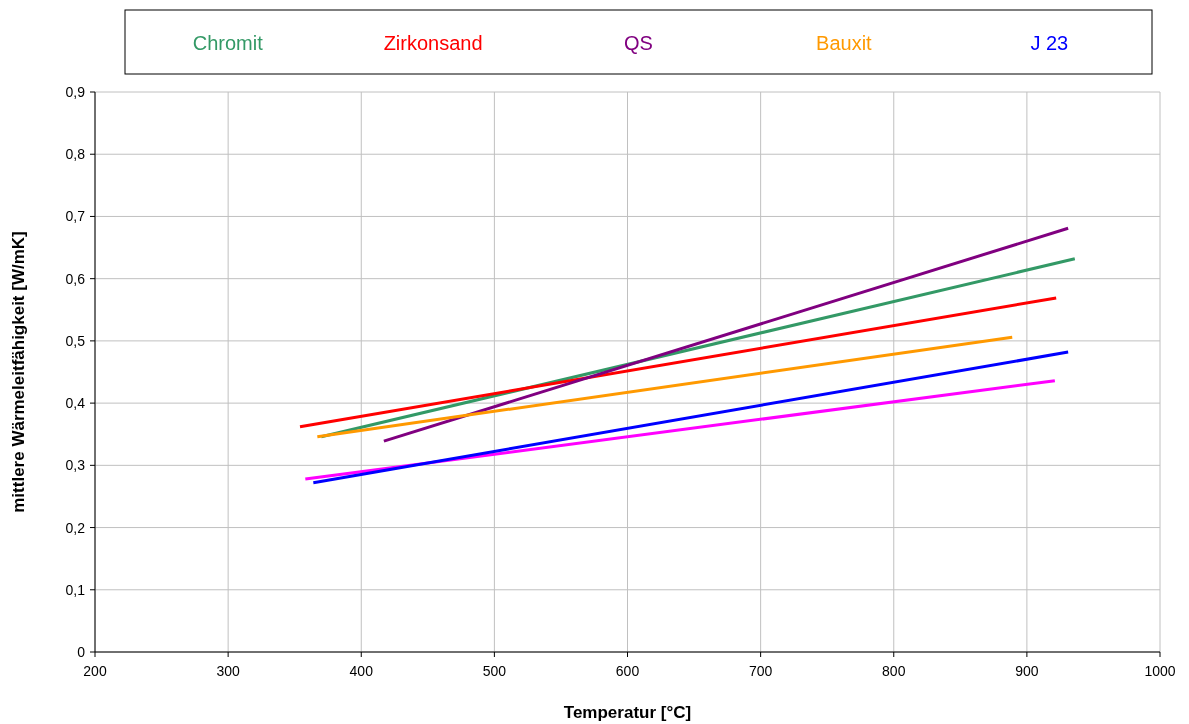 The image size is (1189, 724). Describe the element at coordinates (18, 372) in the screenshot. I see `y-axis-title: mittlere Wärmeleitfähigkeit [W/mK]` at that location.